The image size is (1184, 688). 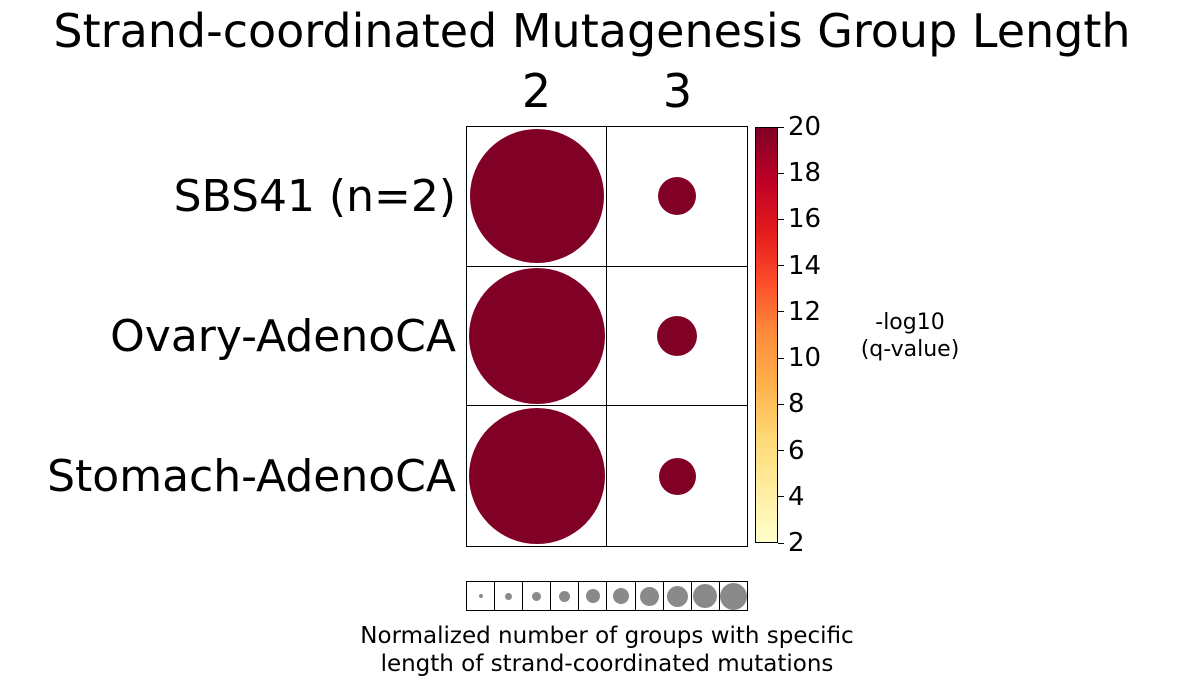 What do you see at coordinates (314, 196) in the screenshot?
I see `row-label-1: SBS41 (n=2)` at bounding box center [314, 196].